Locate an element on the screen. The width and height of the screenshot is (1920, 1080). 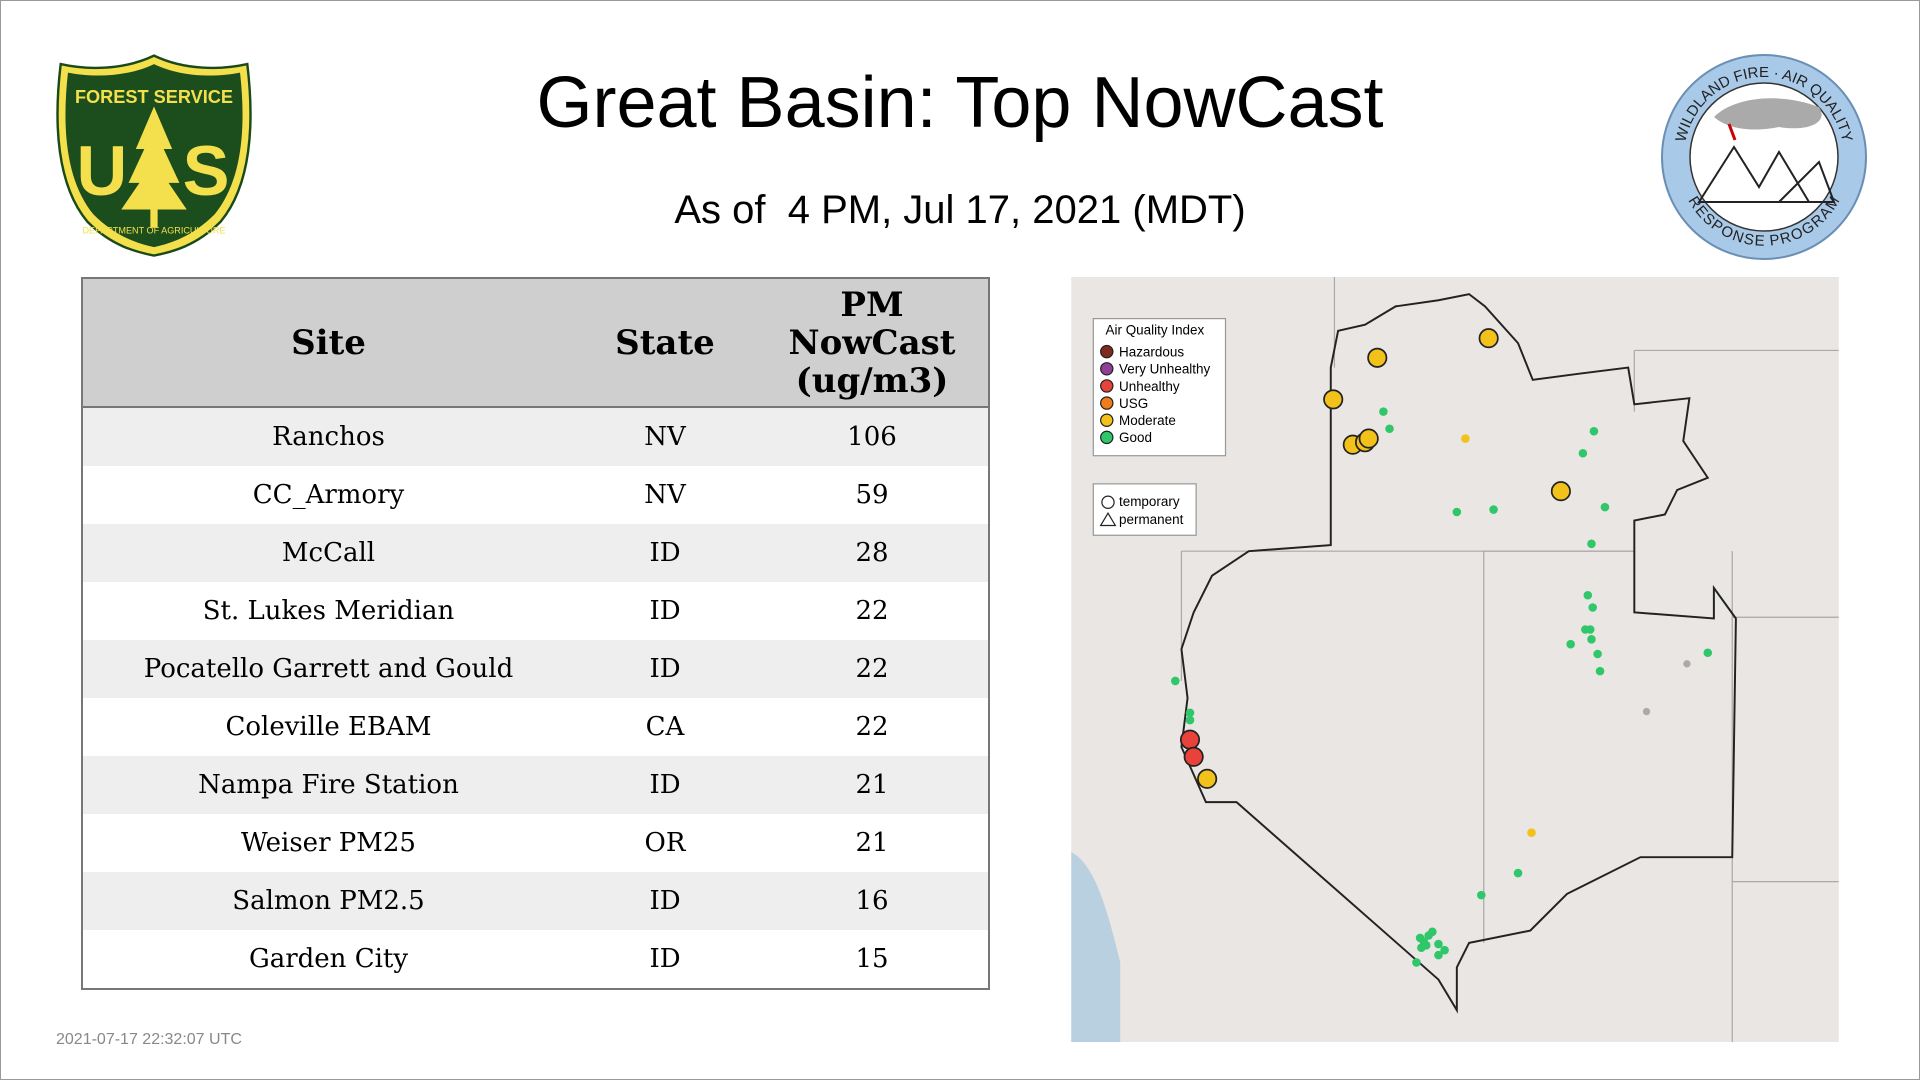
subtitle: As of 4 PM, Jul 17, 2021 (MDT) is located at coordinates (960, 210).